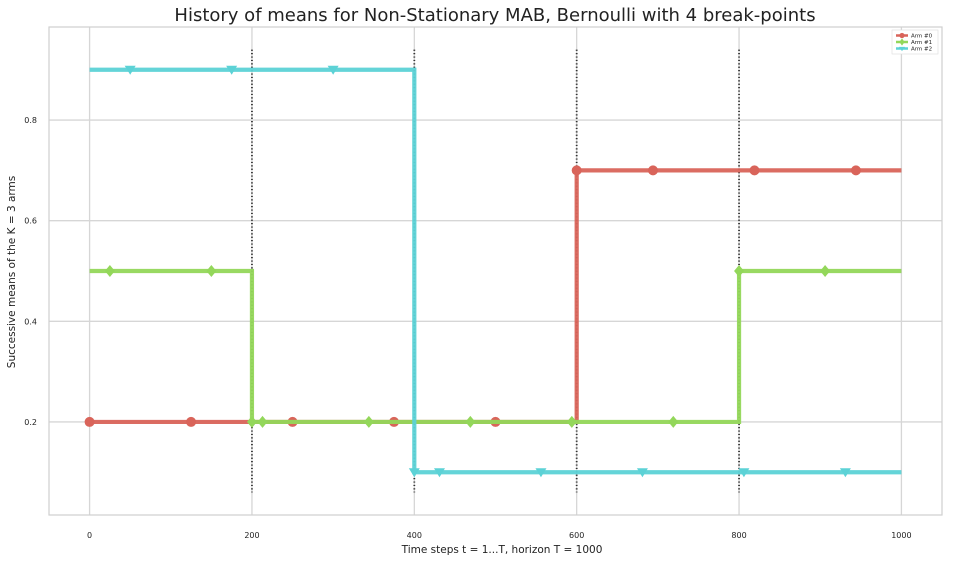  Describe the element at coordinates (901, 535) in the screenshot. I see `x-tick-label: 1000` at that location.